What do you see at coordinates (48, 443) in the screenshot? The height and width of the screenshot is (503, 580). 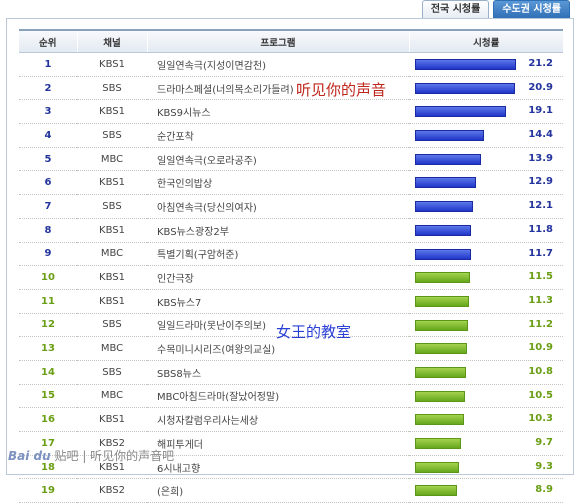 I see `rank-cell: 17` at bounding box center [48, 443].